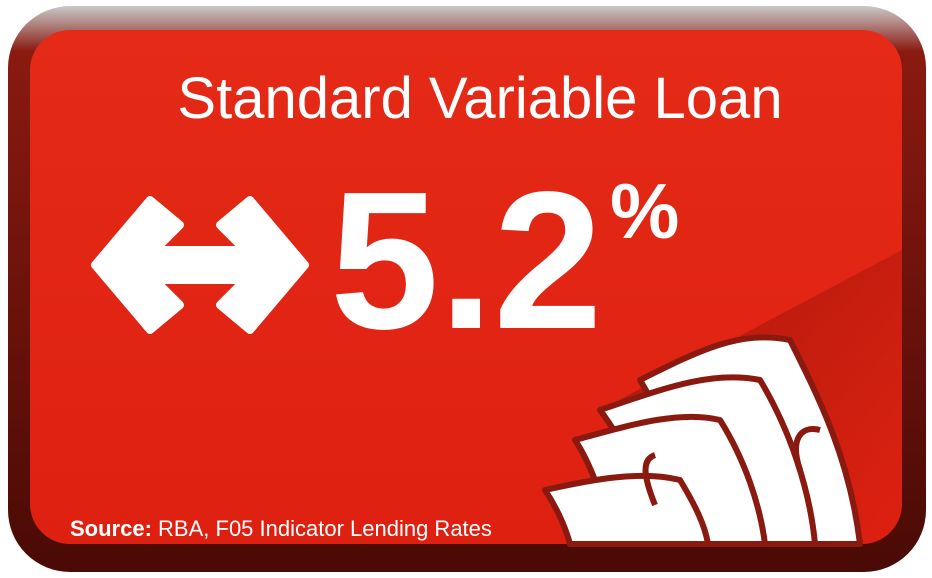  Describe the element at coordinates (702, 440) in the screenshot. I see `money-icon` at that location.